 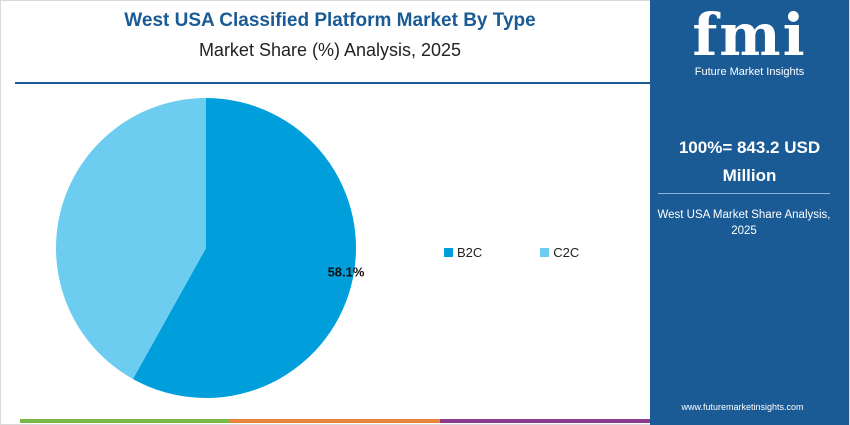 What do you see at coordinates (744, 223) in the screenshot?
I see `panel-note: West USA Market Share Analysis, 2025` at bounding box center [744, 223].